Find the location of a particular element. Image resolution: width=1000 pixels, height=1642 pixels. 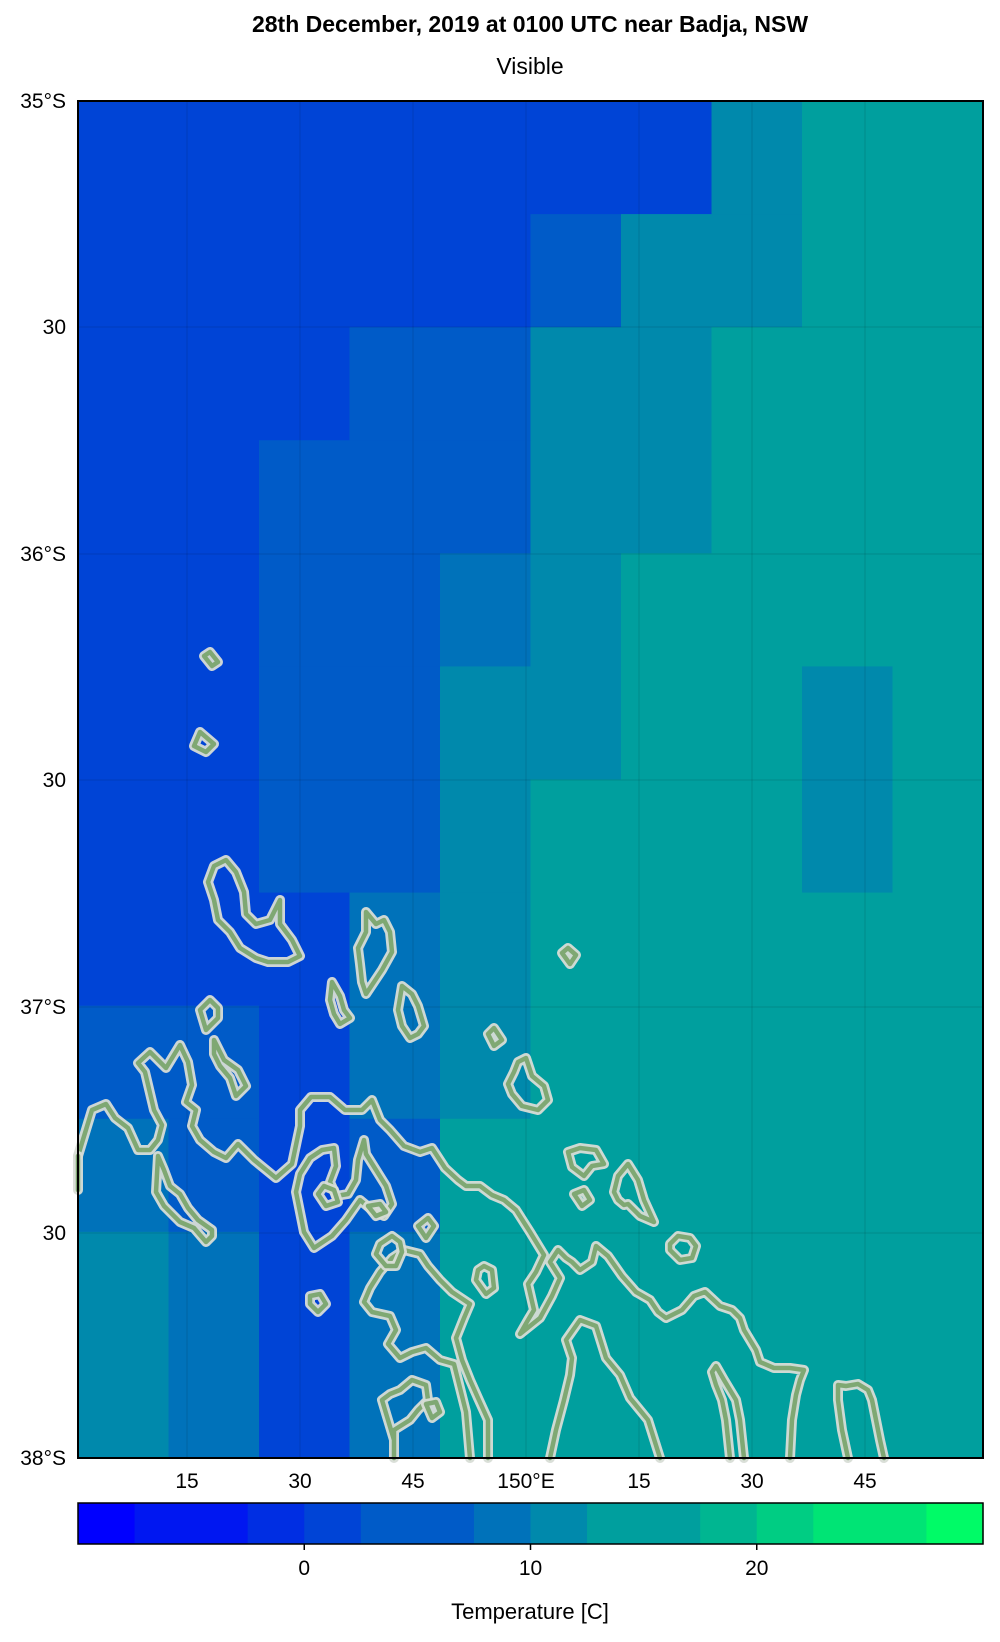

colorbar-tick-label: 10 is located at coordinates (530, 1568).